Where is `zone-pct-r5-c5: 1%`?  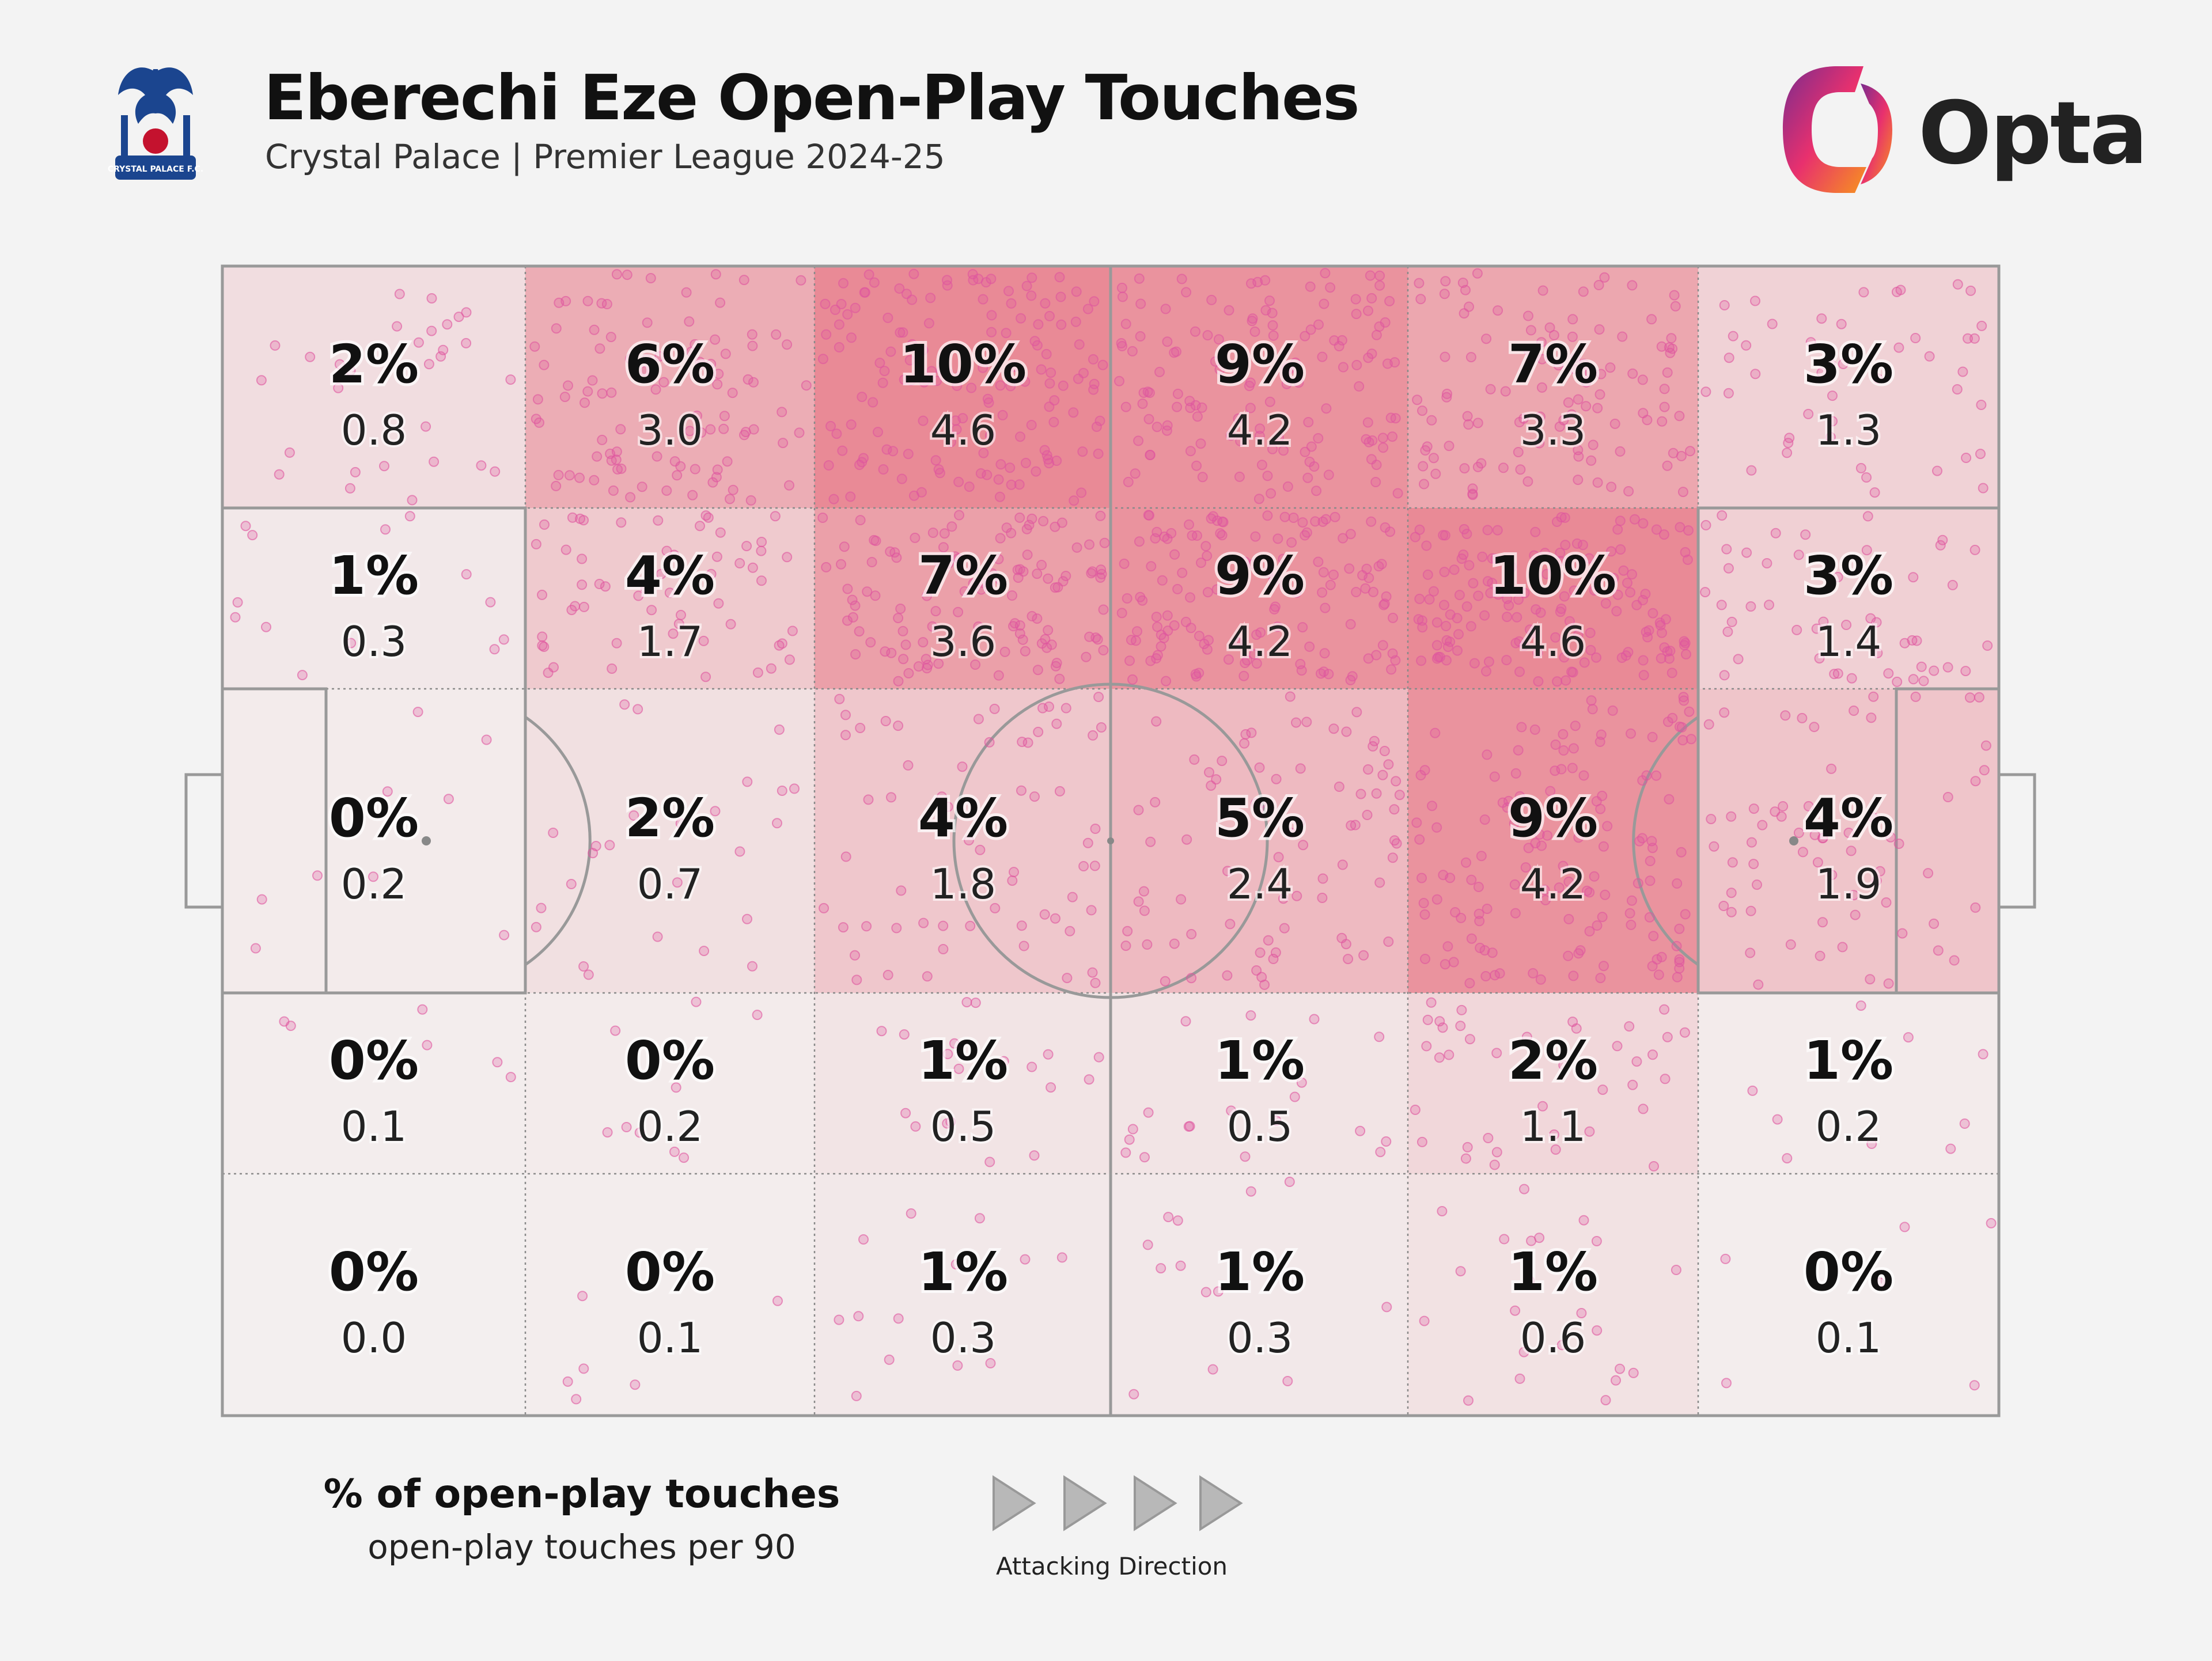
zone-pct-r5-c5: 1% is located at coordinates (1553, 1272).